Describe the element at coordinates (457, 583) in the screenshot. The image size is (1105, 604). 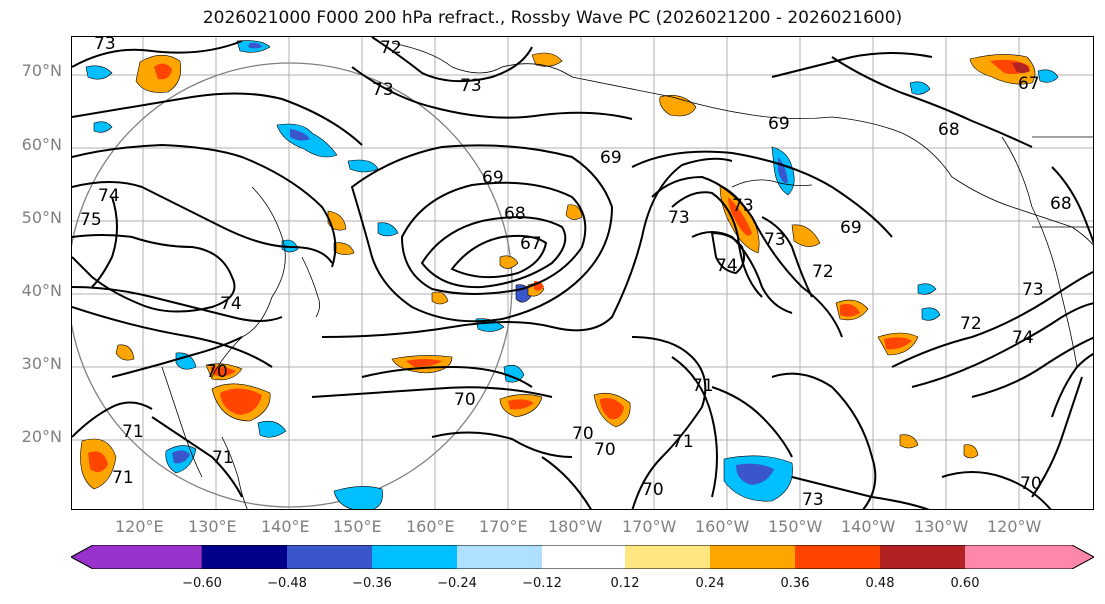
I see `colorbar-tick: −0.24` at that location.